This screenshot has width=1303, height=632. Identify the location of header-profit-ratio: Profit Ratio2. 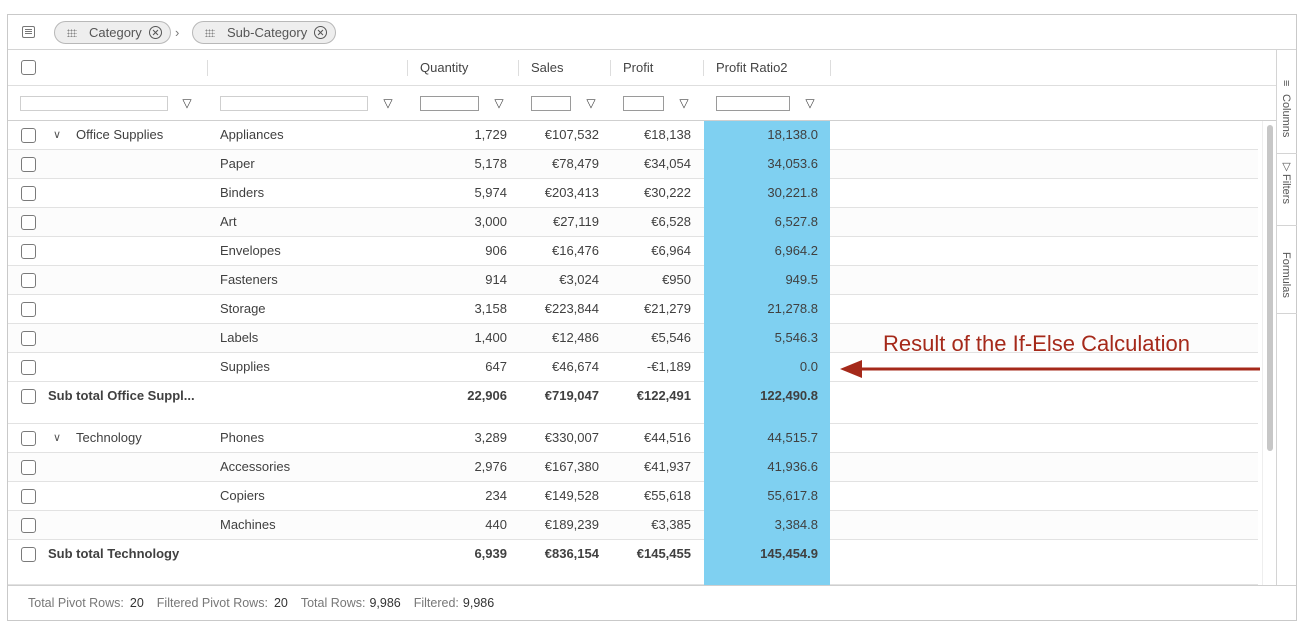
(752, 67).